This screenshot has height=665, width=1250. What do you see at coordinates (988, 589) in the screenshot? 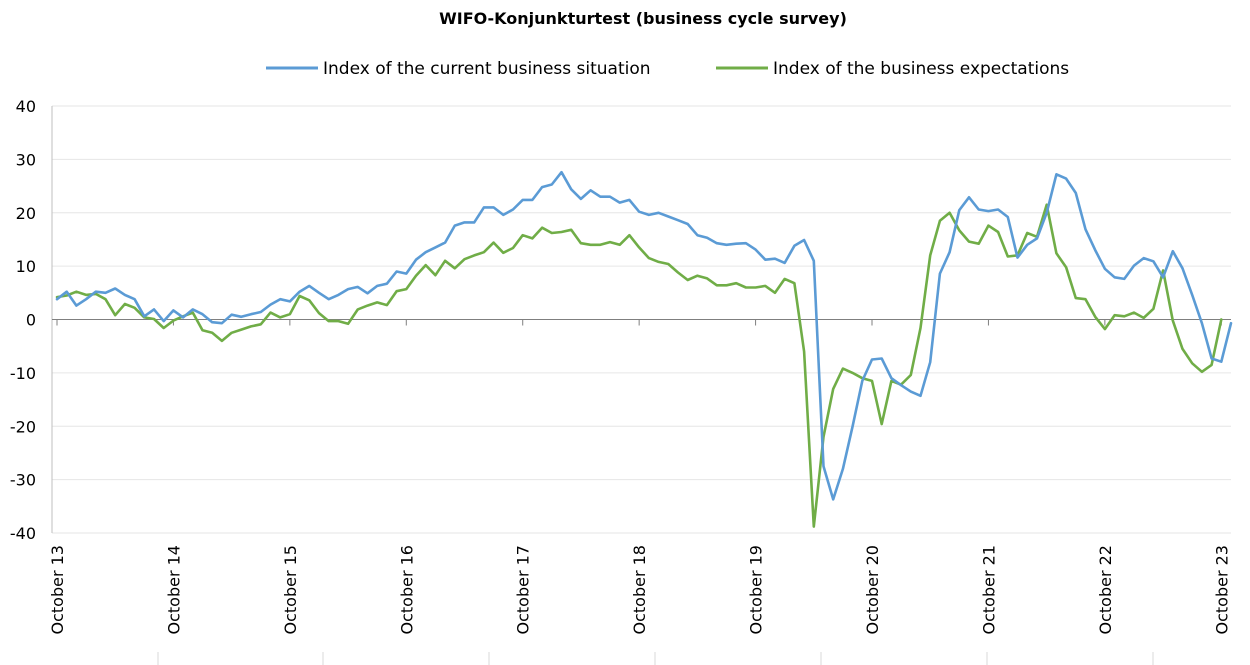
I see `x-tick-label: October 21` at bounding box center [988, 589].